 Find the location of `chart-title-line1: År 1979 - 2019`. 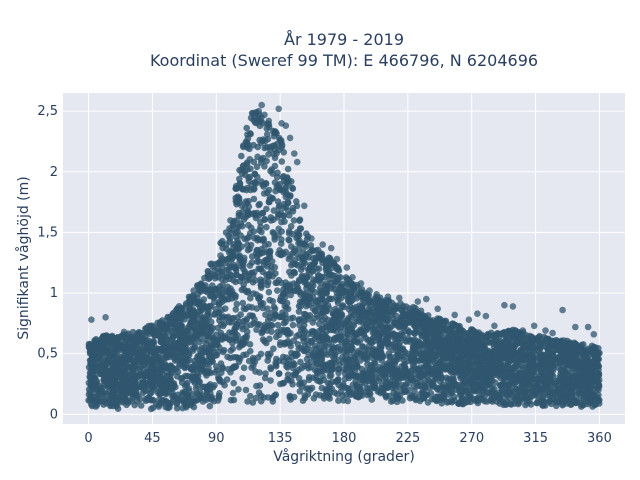

chart-title-line1: År 1979 - 2019 is located at coordinates (344, 39).